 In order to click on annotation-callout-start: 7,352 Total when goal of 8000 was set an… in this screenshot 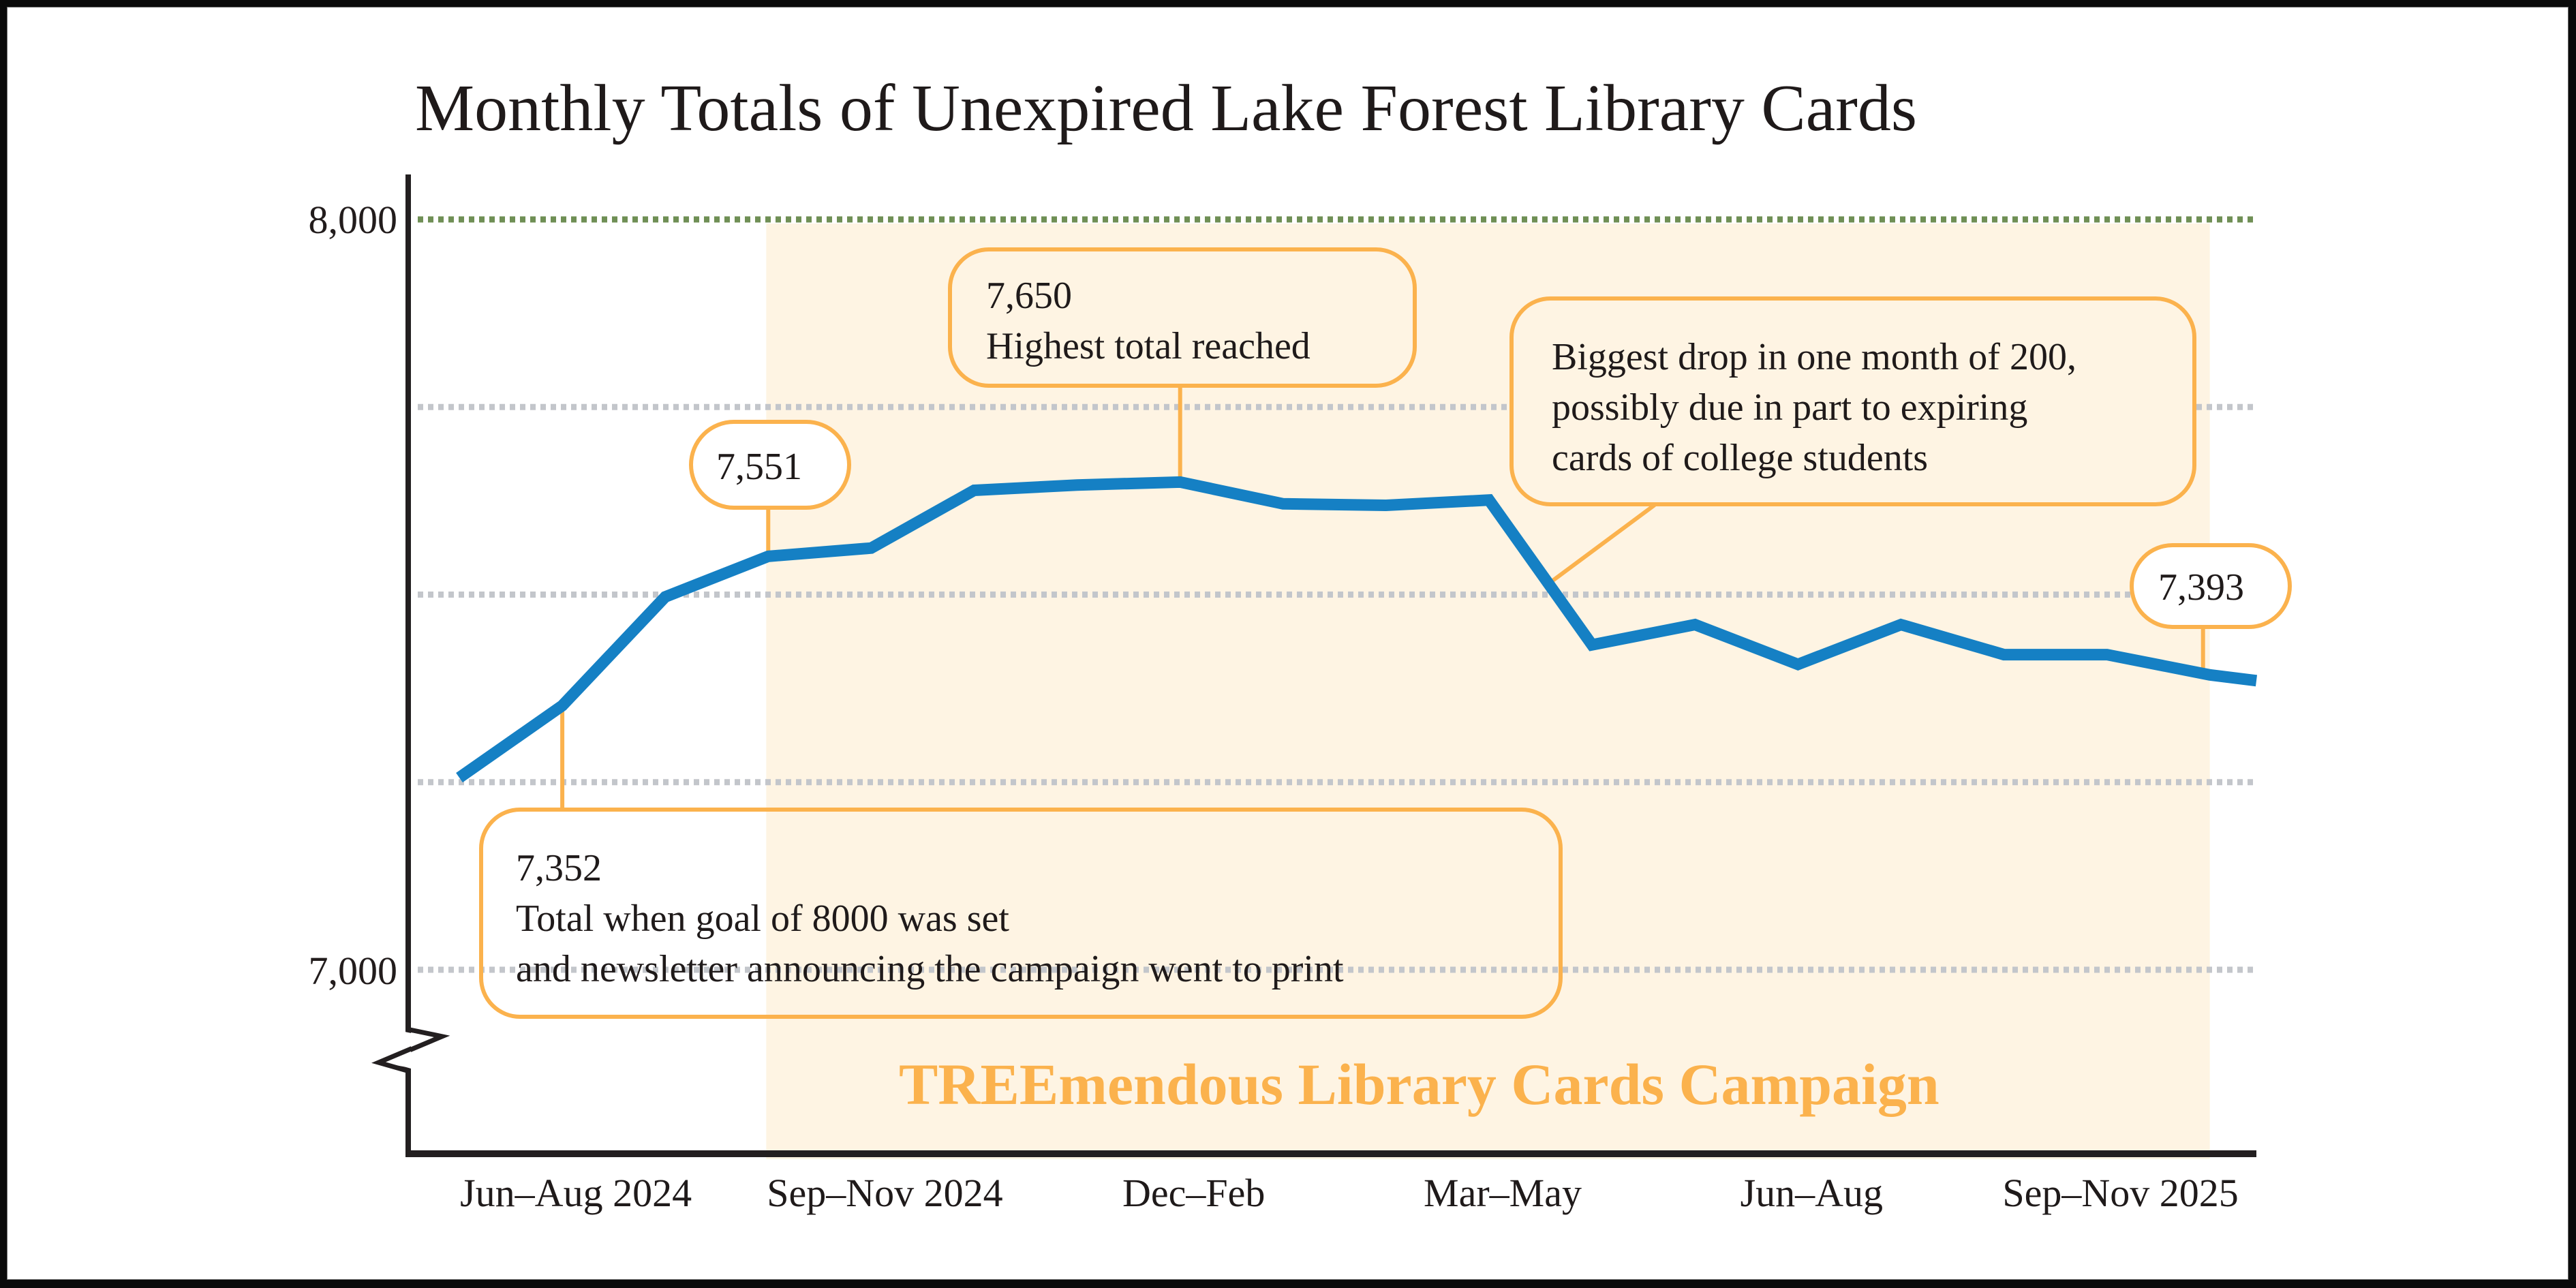, I will do `click(1021, 913)`.